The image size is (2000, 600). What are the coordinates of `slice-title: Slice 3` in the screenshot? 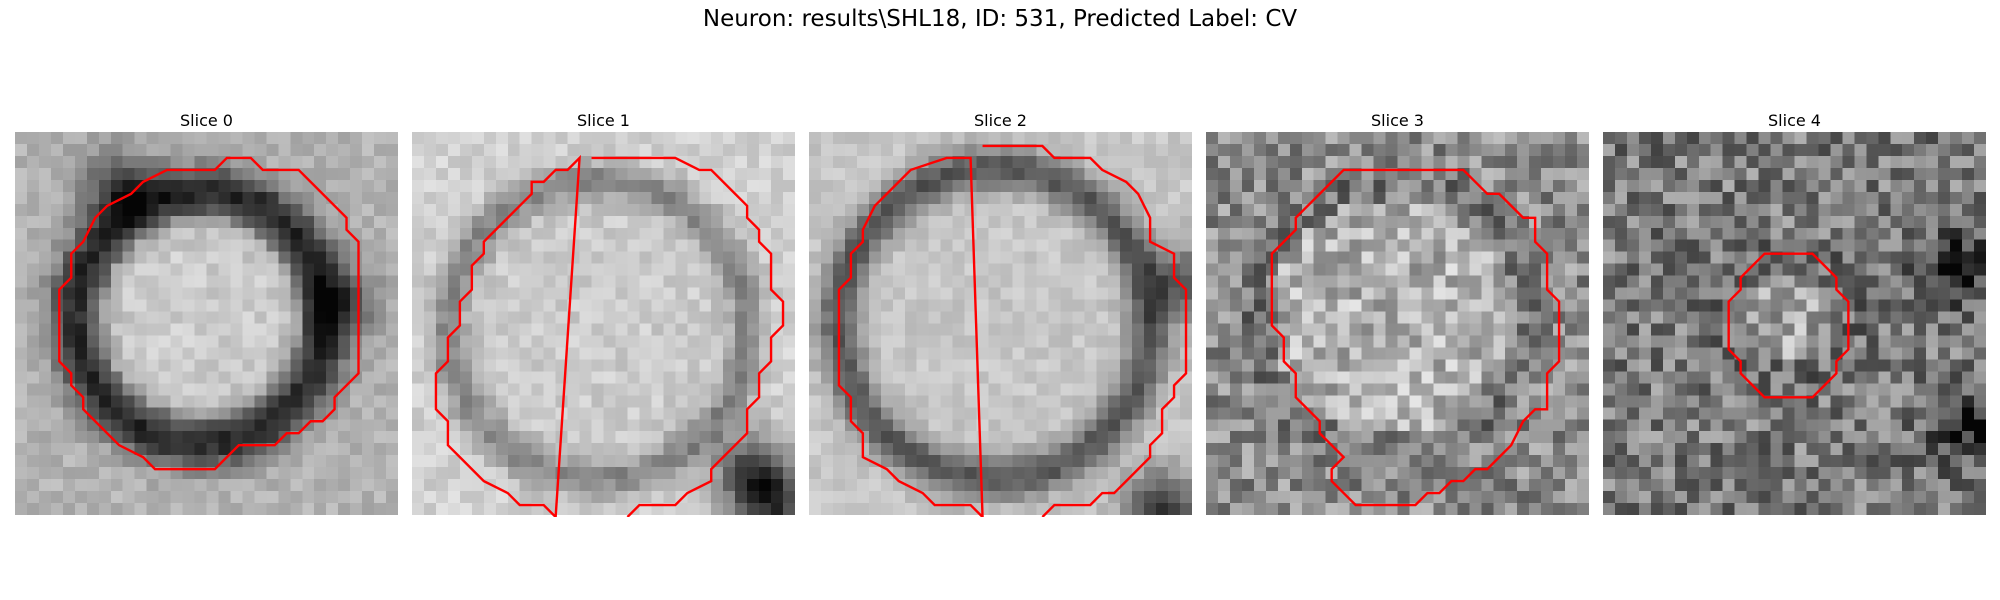 It's located at (1397, 120).